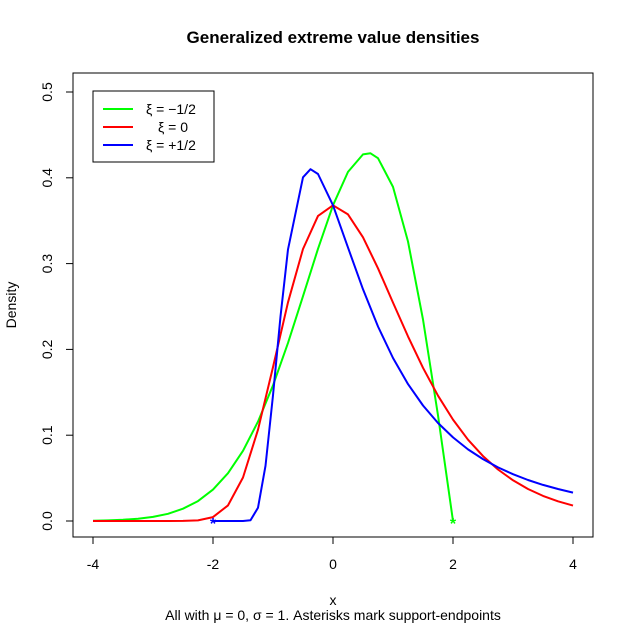 Image resolution: width=630 pixels, height=635 pixels. What do you see at coordinates (171, 109) in the screenshot?
I see `legend-label-xi-neg-half: ξ = −1/2` at bounding box center [171, 109].